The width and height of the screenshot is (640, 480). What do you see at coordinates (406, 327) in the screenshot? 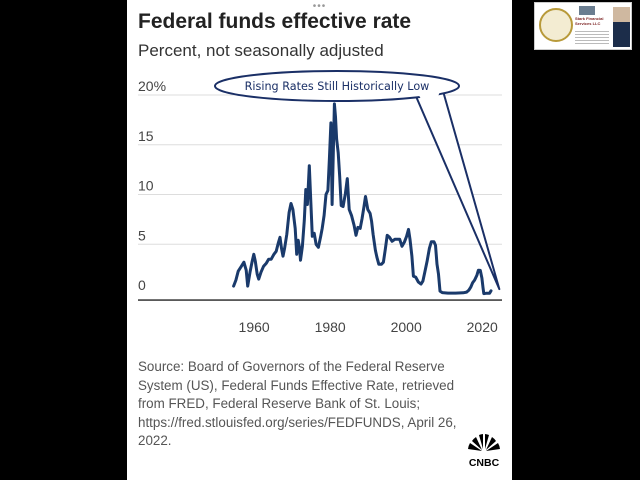
I see `x-tick-label: 2000` at bounding box center [406, 327].